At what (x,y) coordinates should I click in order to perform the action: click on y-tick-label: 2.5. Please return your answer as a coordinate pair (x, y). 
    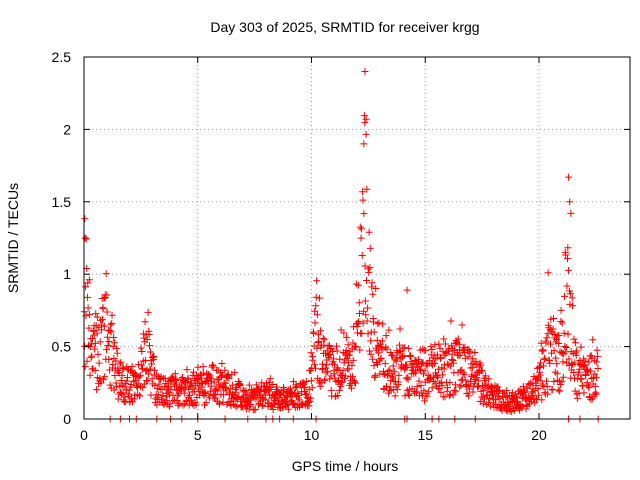
    Looking at the image, I should click on (62, 57).